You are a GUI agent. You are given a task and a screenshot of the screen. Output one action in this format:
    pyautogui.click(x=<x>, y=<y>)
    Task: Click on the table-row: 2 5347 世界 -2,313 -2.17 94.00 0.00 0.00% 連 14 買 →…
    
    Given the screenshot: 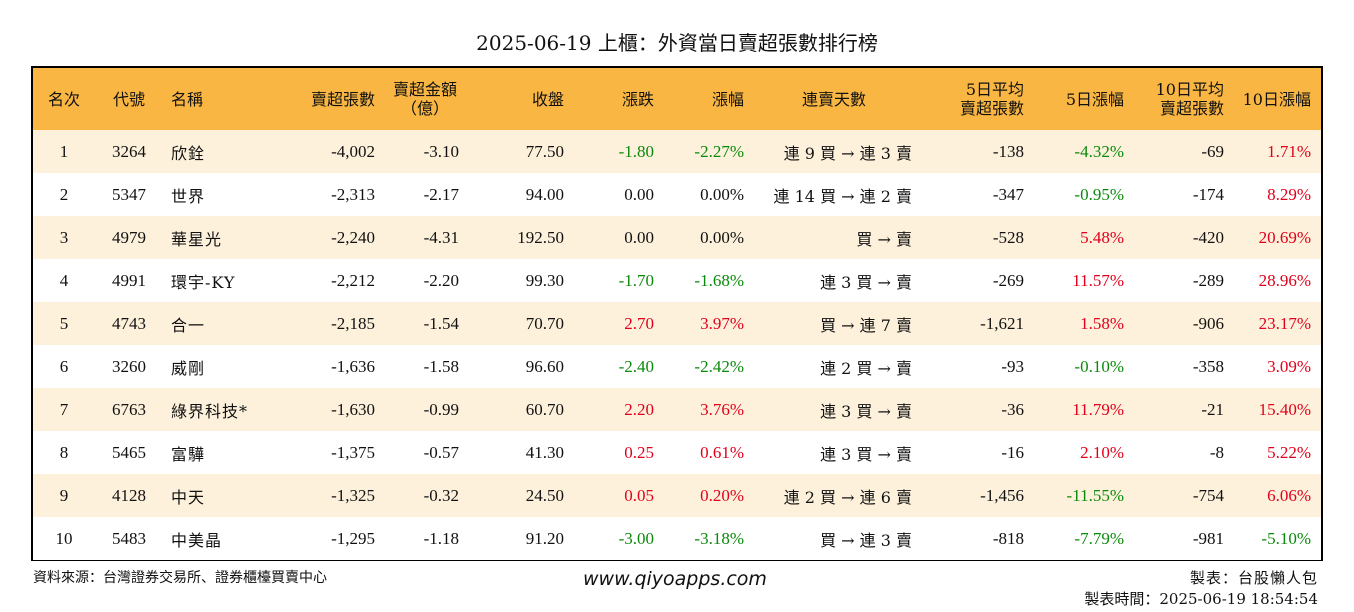 What is the action you would take?
    pyautogui.click(x=677, y=194)
    